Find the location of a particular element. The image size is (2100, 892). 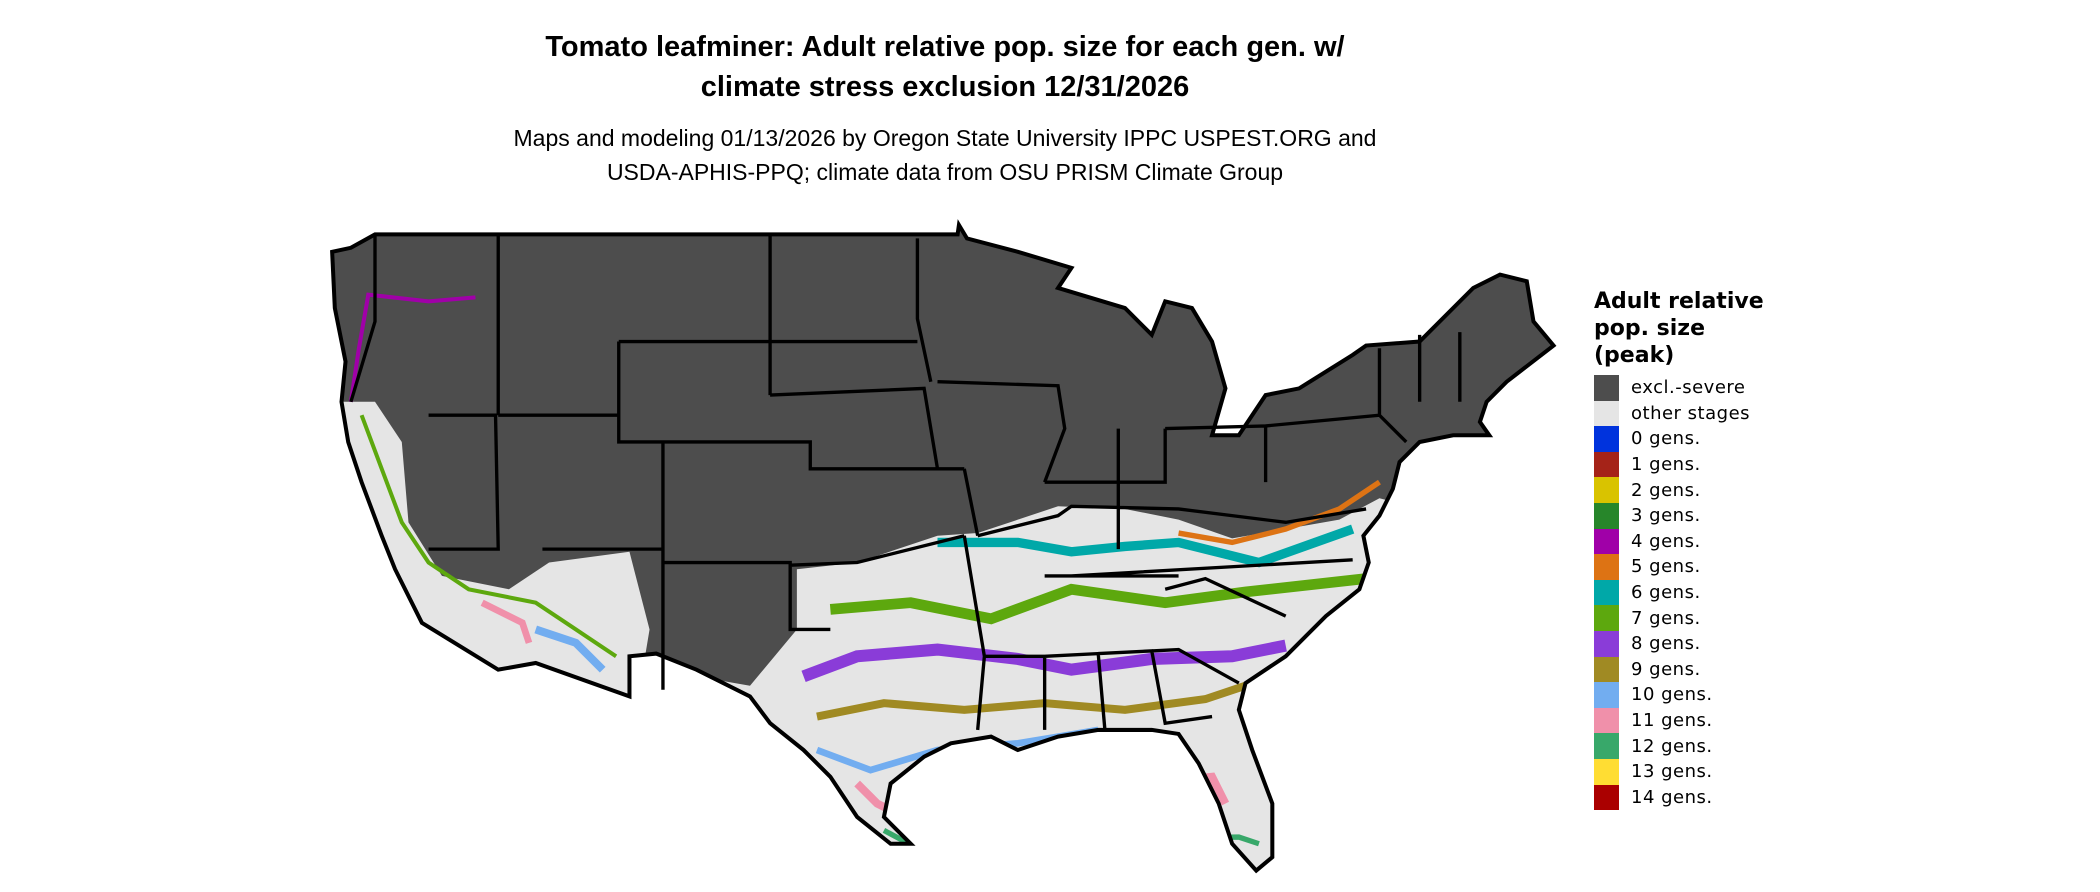

legend-label: excl.-severe is located at coordinates (1688, 388).